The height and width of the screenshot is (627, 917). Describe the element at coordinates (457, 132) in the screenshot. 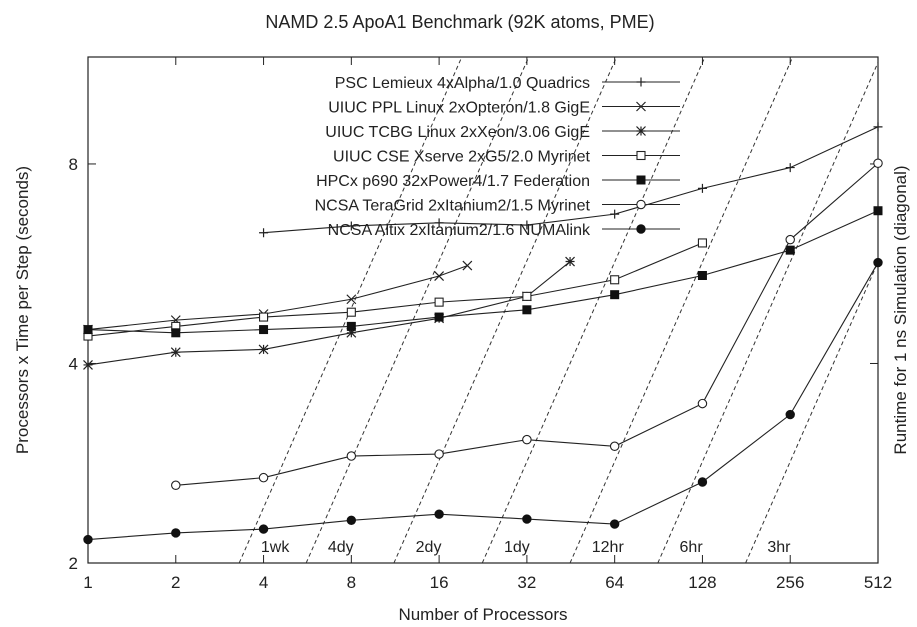

I see `legend-label: UIUC TCBG Linux 2xXeon/3.06 GigE` at that location.